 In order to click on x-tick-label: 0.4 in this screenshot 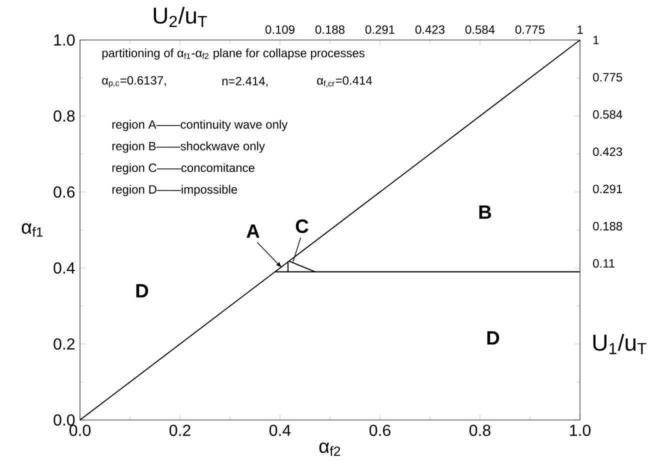, I will do `click(280, 430)`.